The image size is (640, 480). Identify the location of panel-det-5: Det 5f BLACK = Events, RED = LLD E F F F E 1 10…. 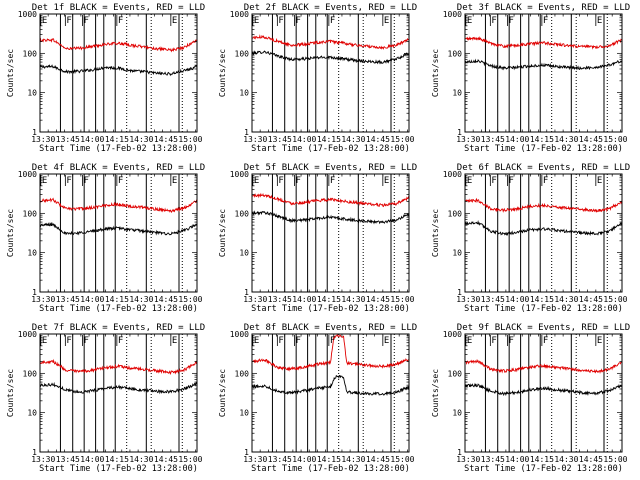
(317, 238).